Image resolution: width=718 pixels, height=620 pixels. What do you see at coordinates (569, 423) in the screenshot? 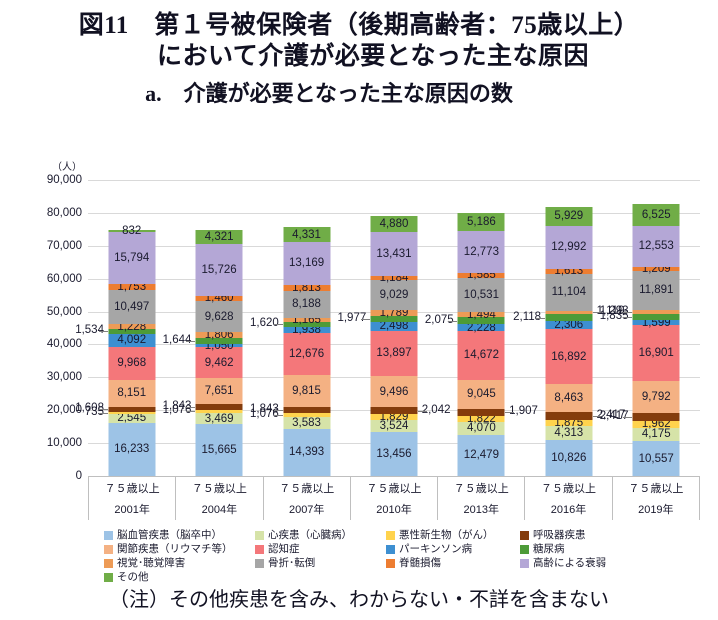
I see `bar-segment: 1,875` at bounding box center [569, 423].